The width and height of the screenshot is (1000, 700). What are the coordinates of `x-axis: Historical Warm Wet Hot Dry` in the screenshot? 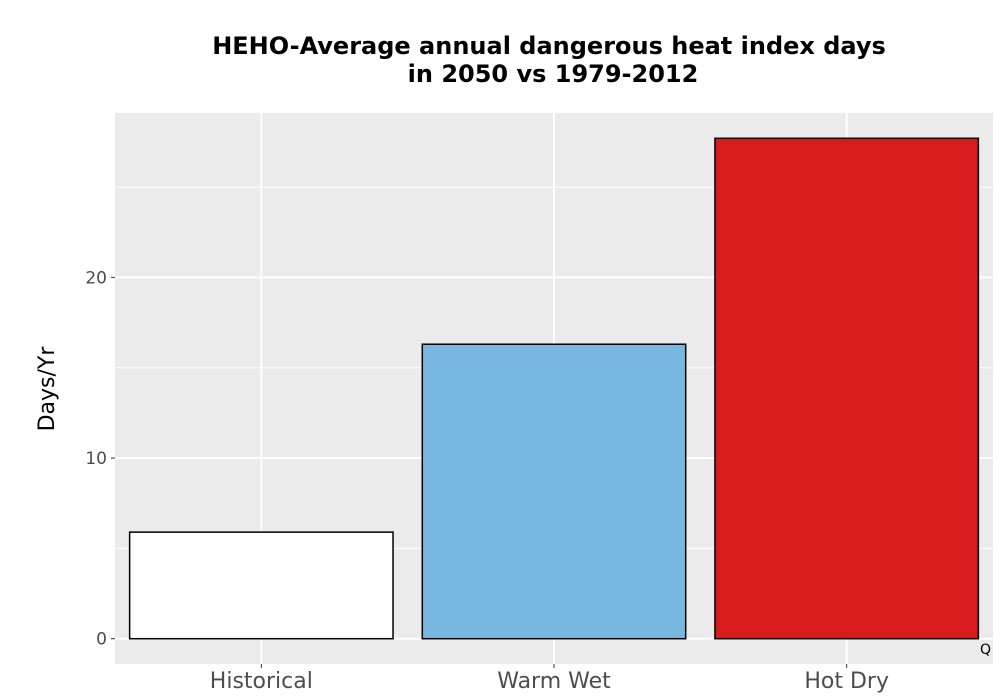 It's located at (549, 679).